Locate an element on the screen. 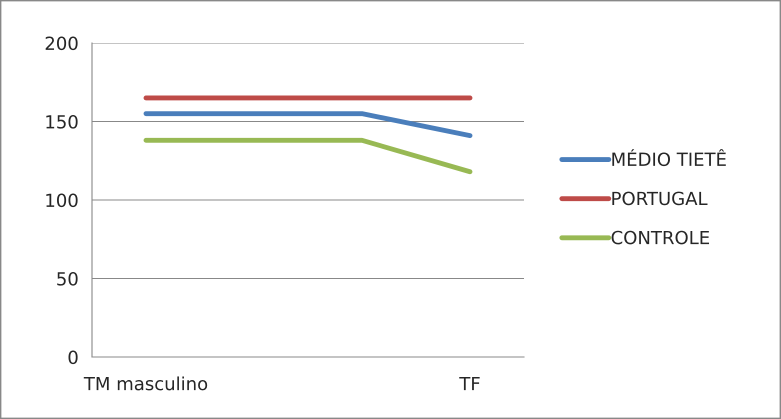 The width and height of the screenshot is (781, 419). y-tick-label: 100 is located at coordinates (62, 200).